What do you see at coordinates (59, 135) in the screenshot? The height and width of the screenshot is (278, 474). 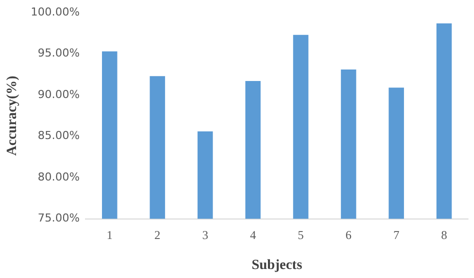 I see `y-tick-label: 85.00%` at bounding box center [59, 135].